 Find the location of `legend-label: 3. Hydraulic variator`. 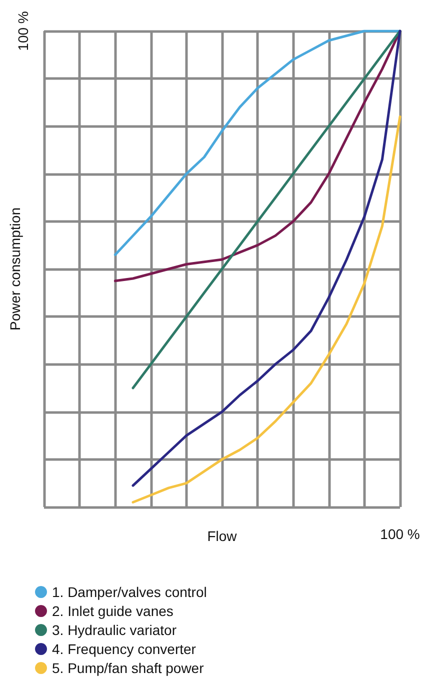

legend-label: 3. Hydraulic variator is located at coordinates (114, 630).